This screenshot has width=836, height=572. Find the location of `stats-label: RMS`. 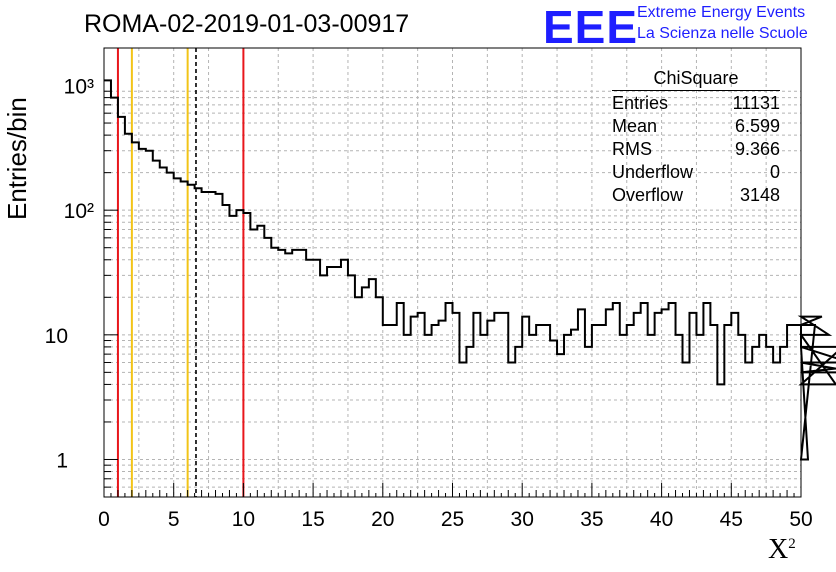

stats-label: RMS is located at coordinates (632, 149).